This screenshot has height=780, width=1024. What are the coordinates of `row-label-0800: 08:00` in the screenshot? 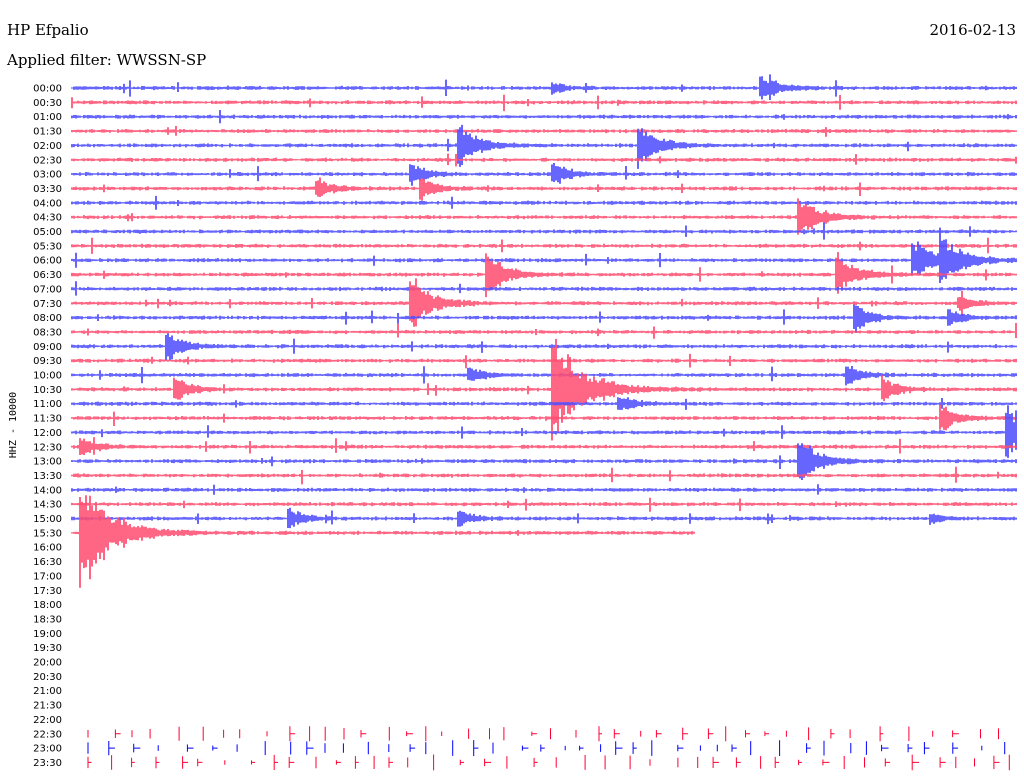 It's located at (47, 318).